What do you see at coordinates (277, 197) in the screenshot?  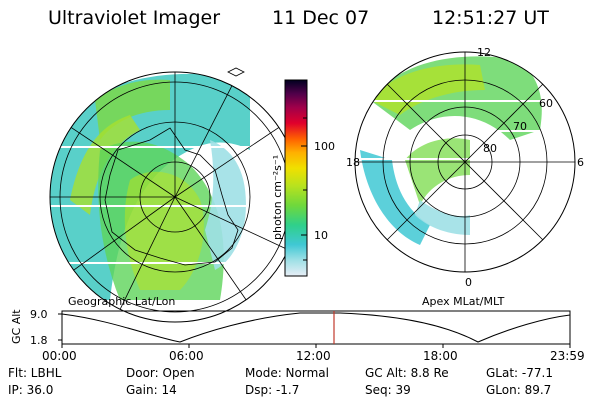 I see `colorbar-unit-label: photon cm⁻²s⁻¹` at bounding box center [277, 197].